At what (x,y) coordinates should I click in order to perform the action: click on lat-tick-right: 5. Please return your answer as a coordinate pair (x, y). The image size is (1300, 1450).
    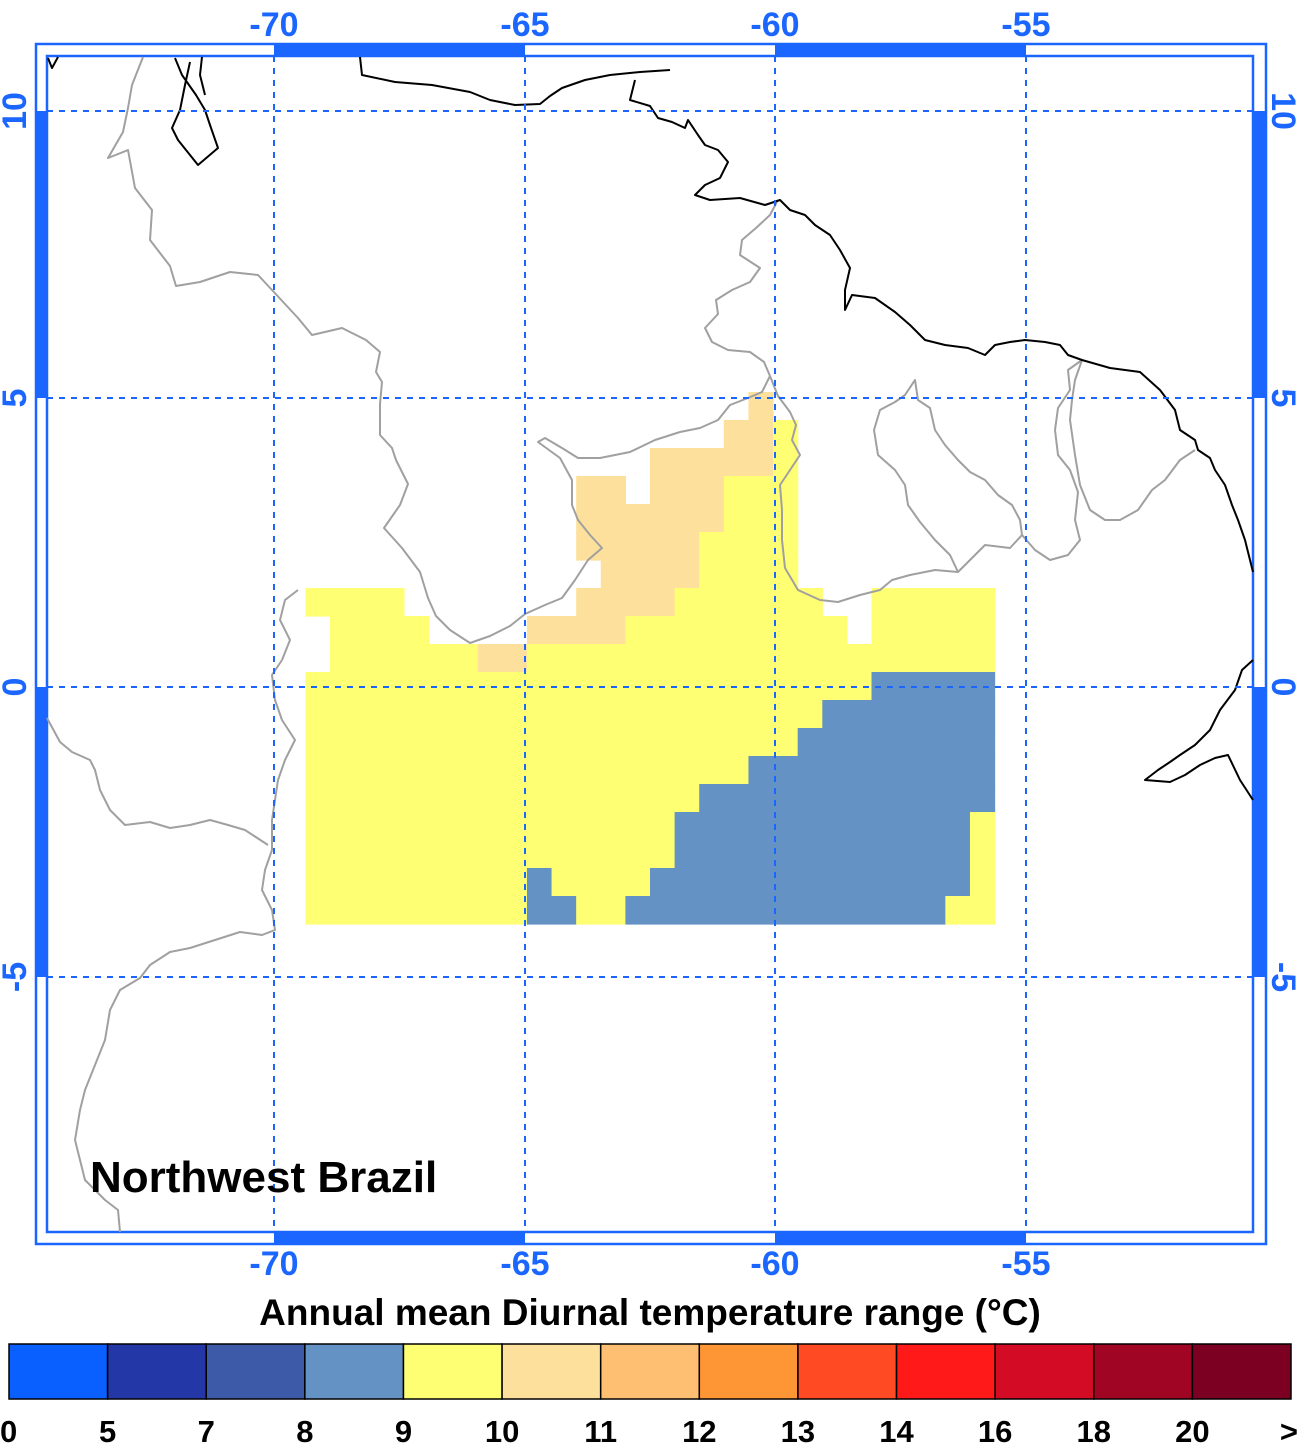
    Looking at the image, I should click on (1282, 398).